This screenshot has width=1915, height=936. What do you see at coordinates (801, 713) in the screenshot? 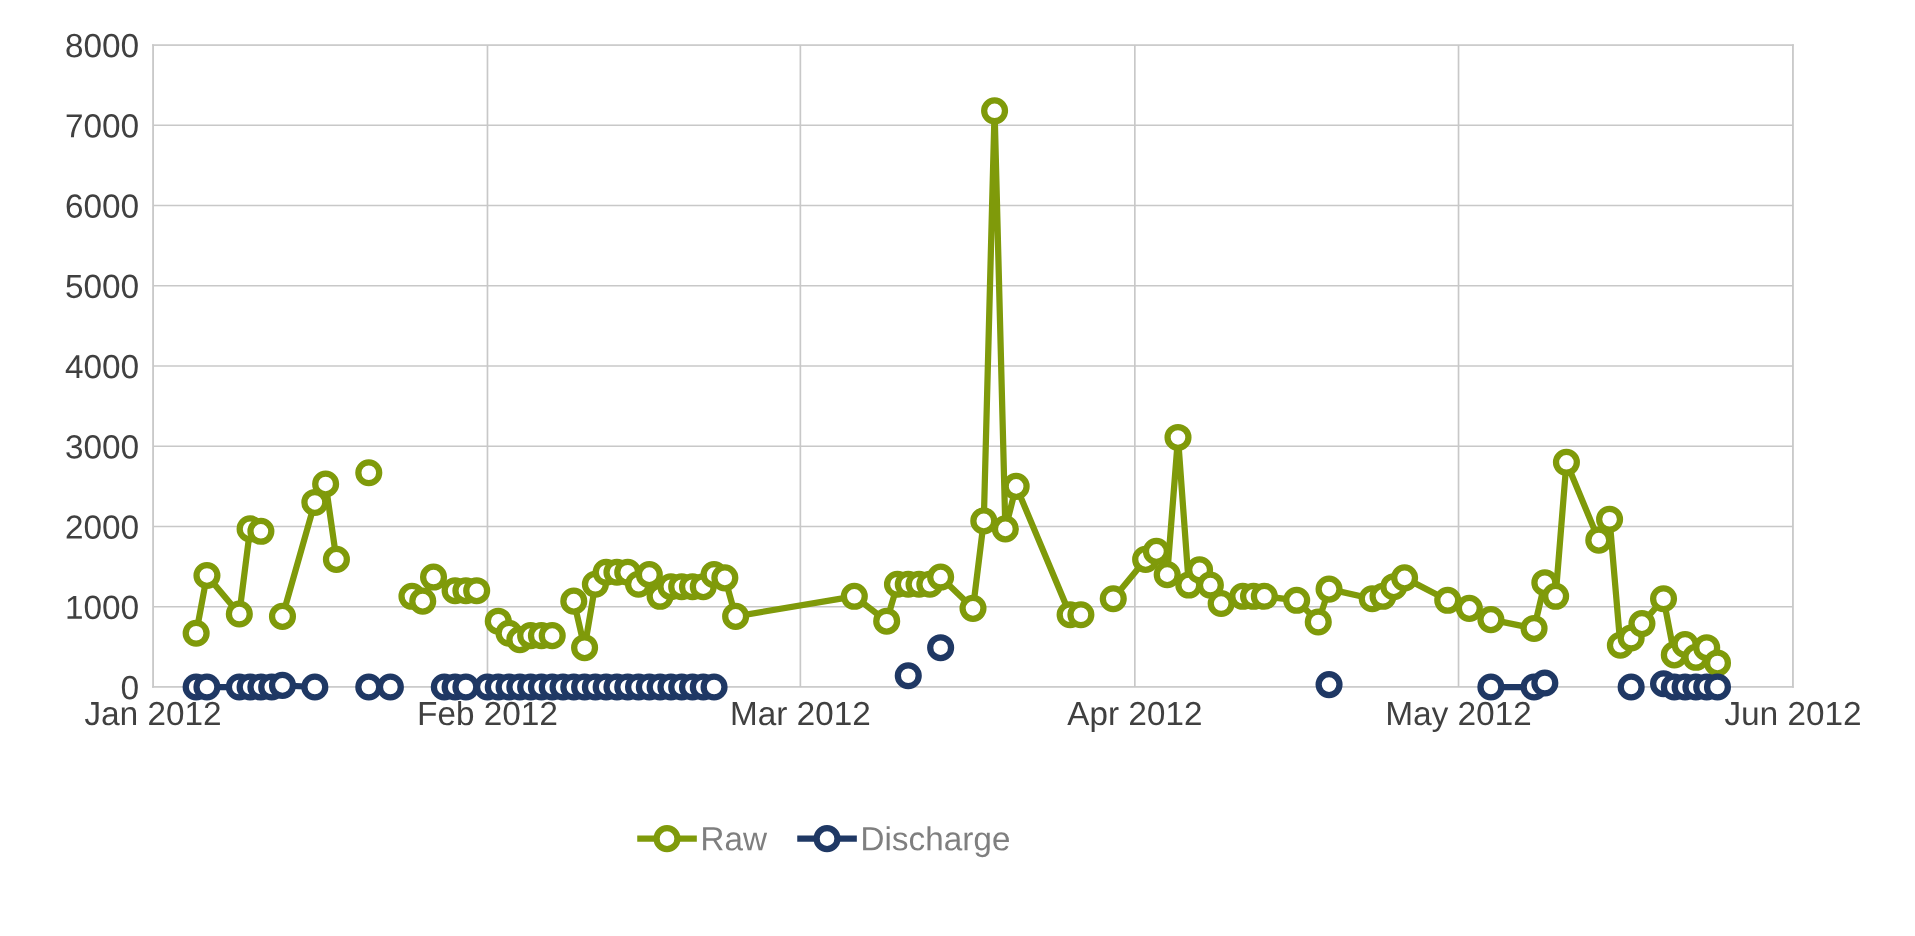
I see `x-tick-label: Mar 2012` at bounding box center [801, 713].